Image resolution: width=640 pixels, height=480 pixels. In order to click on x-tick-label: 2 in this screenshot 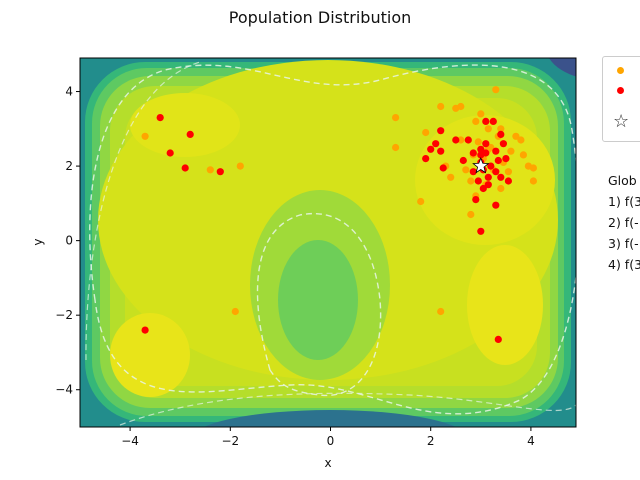, I will do `click(431, 441)`.